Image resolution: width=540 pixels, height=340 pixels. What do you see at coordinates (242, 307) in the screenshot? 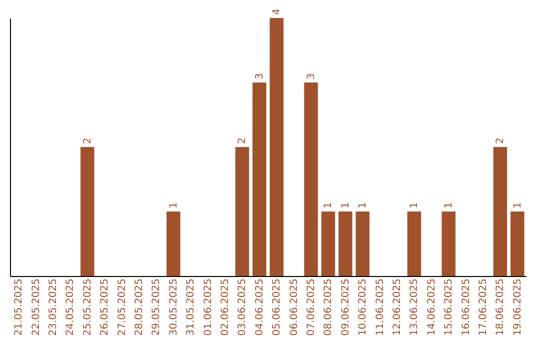
I see `x-tick-label: 03.06.2025` at bounding box center [242, 307].